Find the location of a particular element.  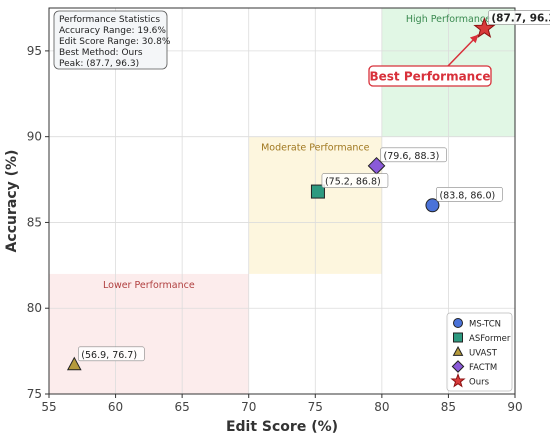

legend: MS-TCN ASFormer UVAST FACTM Ours is located at coordinates (479, 352).